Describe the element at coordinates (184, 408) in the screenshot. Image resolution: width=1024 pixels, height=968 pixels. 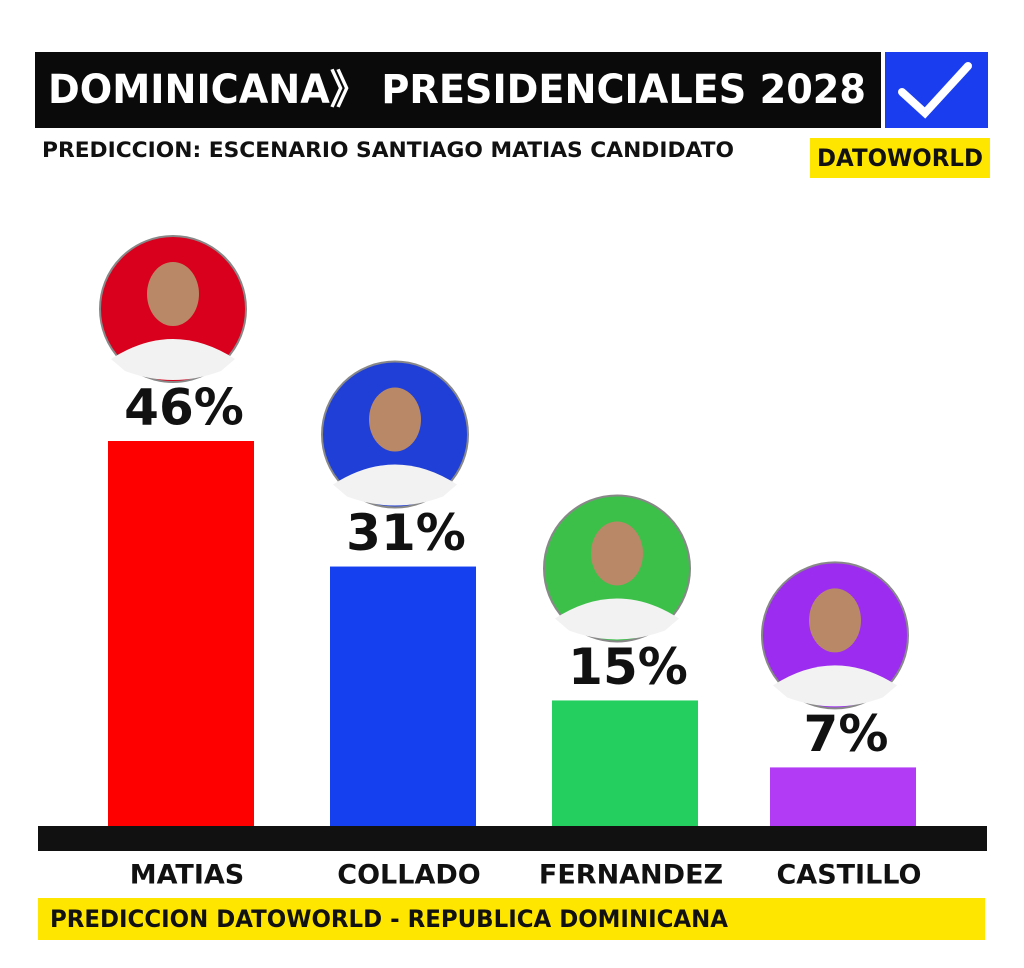
I see `value-label: 46%` at that location.